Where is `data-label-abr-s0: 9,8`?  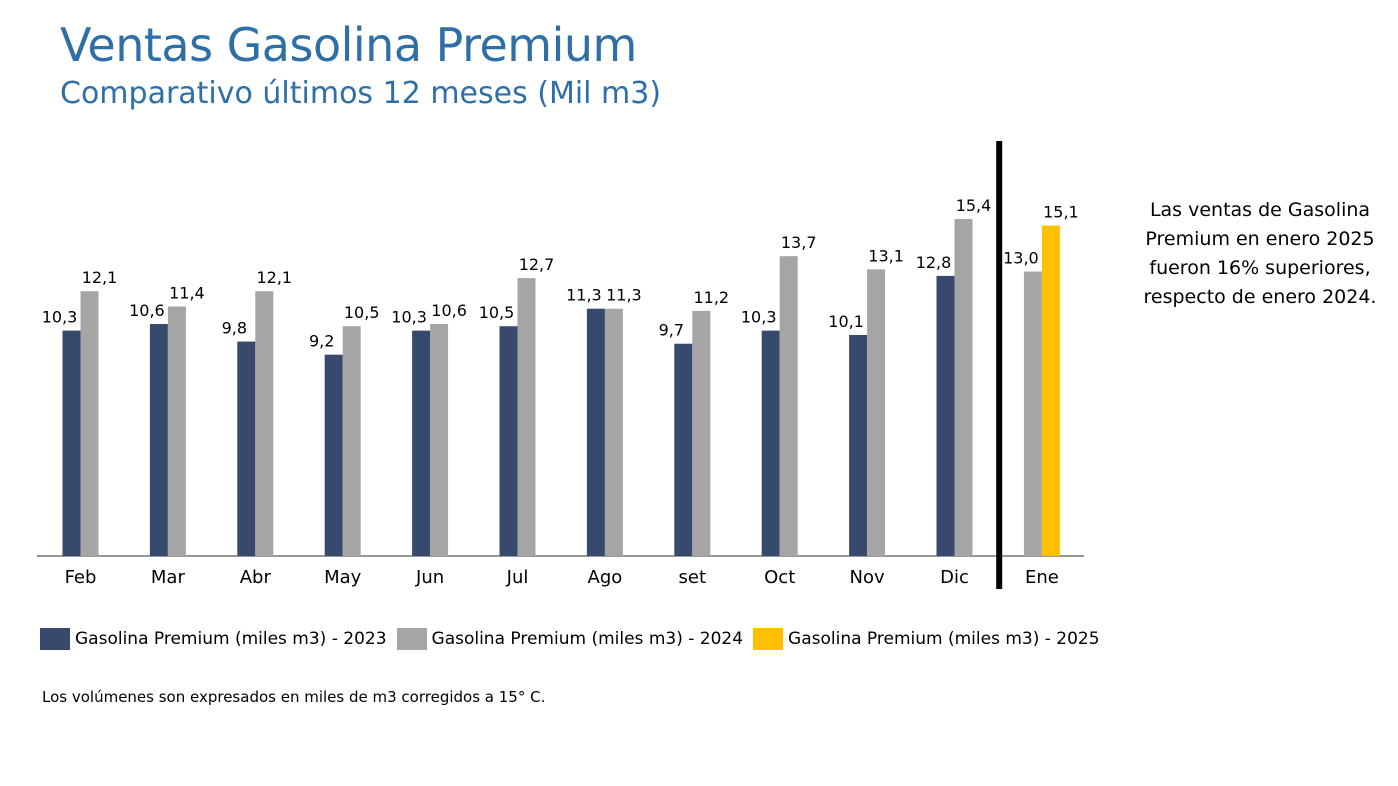 data-label-abr-s0: 9,8 is located at coordinates (234, 328).